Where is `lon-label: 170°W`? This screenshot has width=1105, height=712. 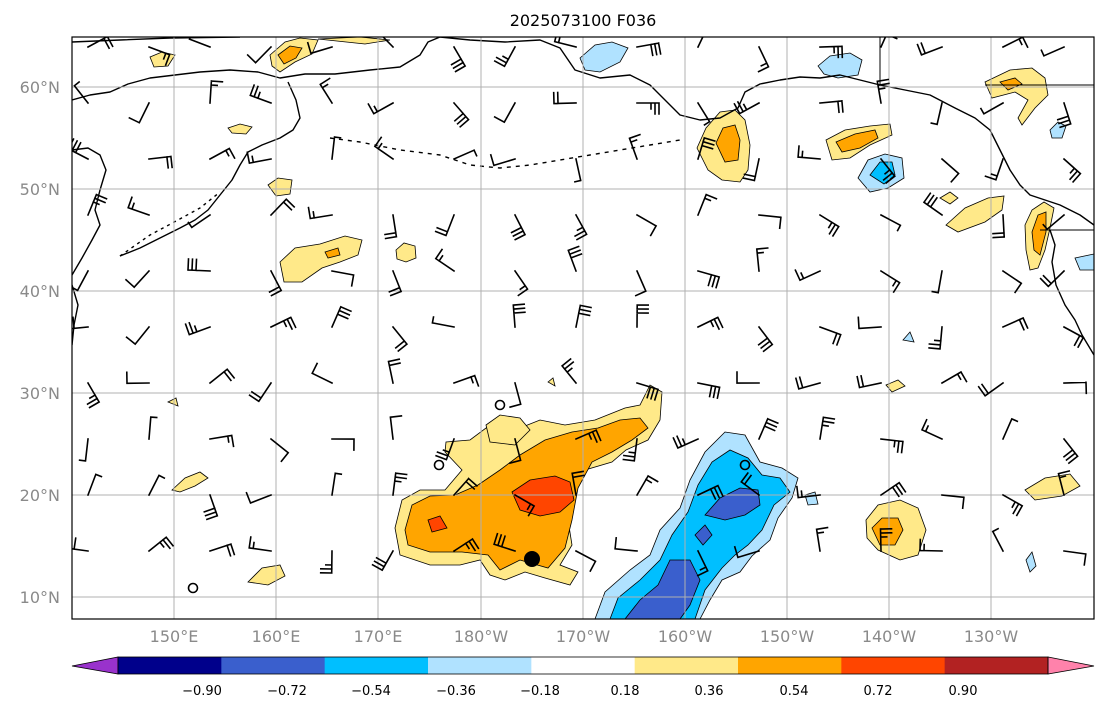 lon-label: 170°W is located at coordinates (583, 636).